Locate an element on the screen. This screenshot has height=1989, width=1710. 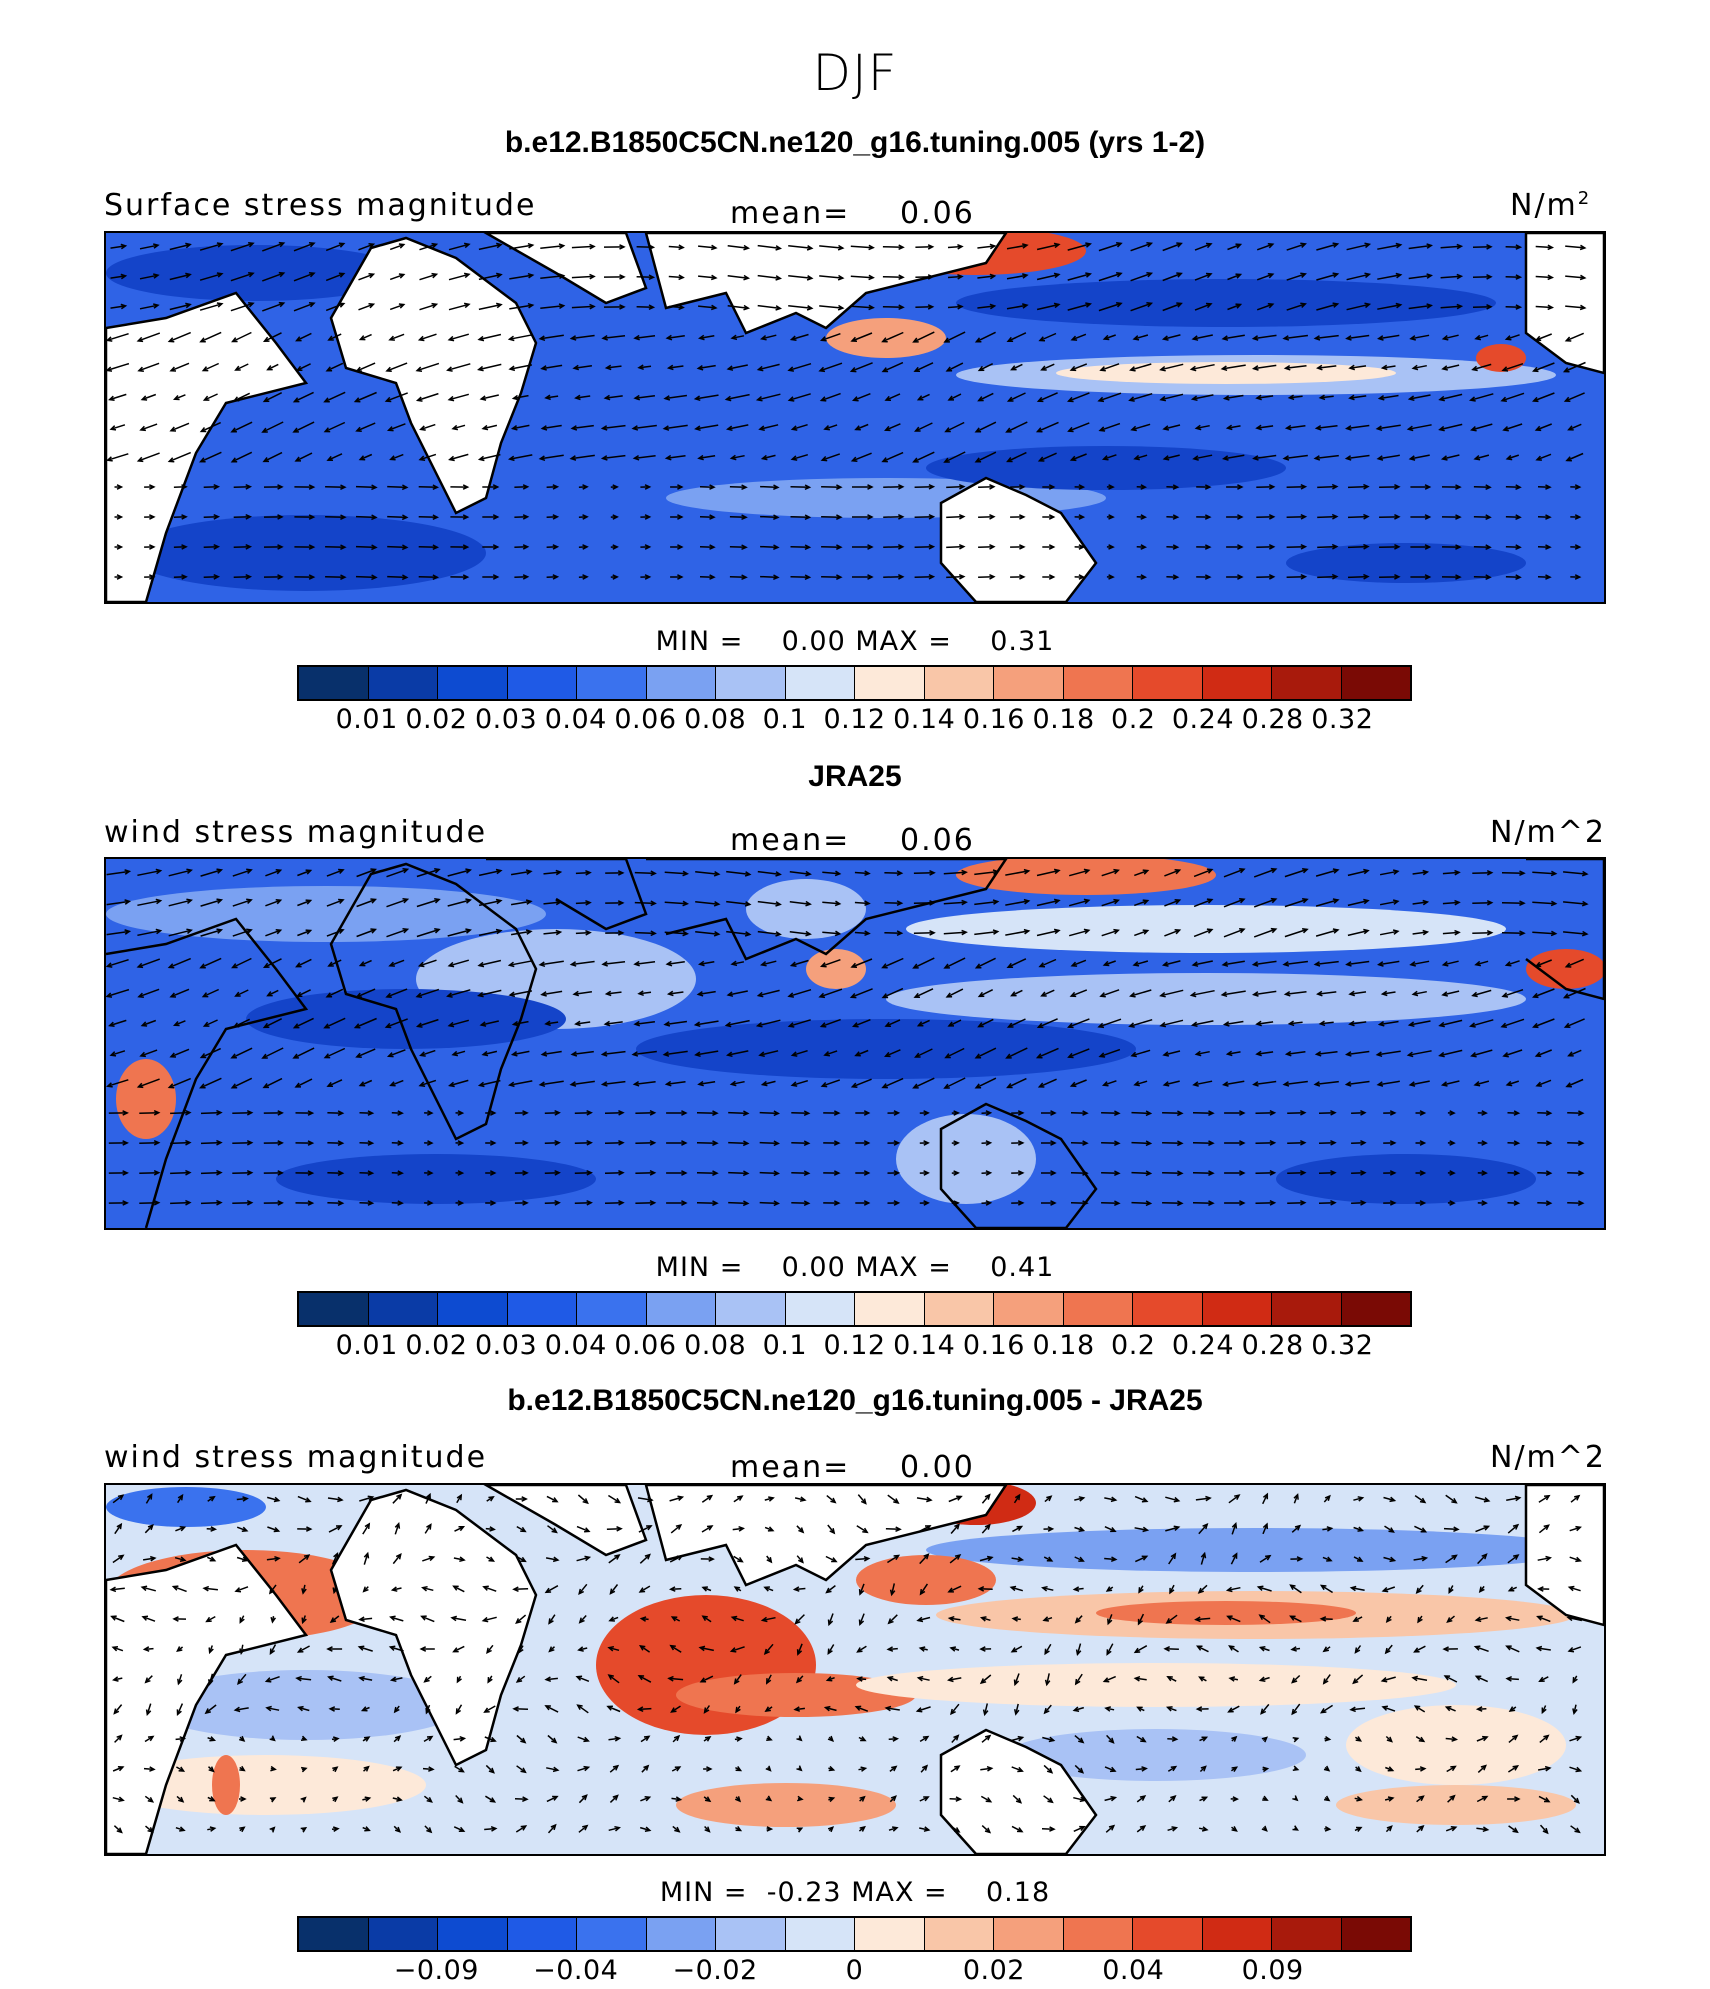
panel-2-stress-vectors is located at coordinates (847, 1037).